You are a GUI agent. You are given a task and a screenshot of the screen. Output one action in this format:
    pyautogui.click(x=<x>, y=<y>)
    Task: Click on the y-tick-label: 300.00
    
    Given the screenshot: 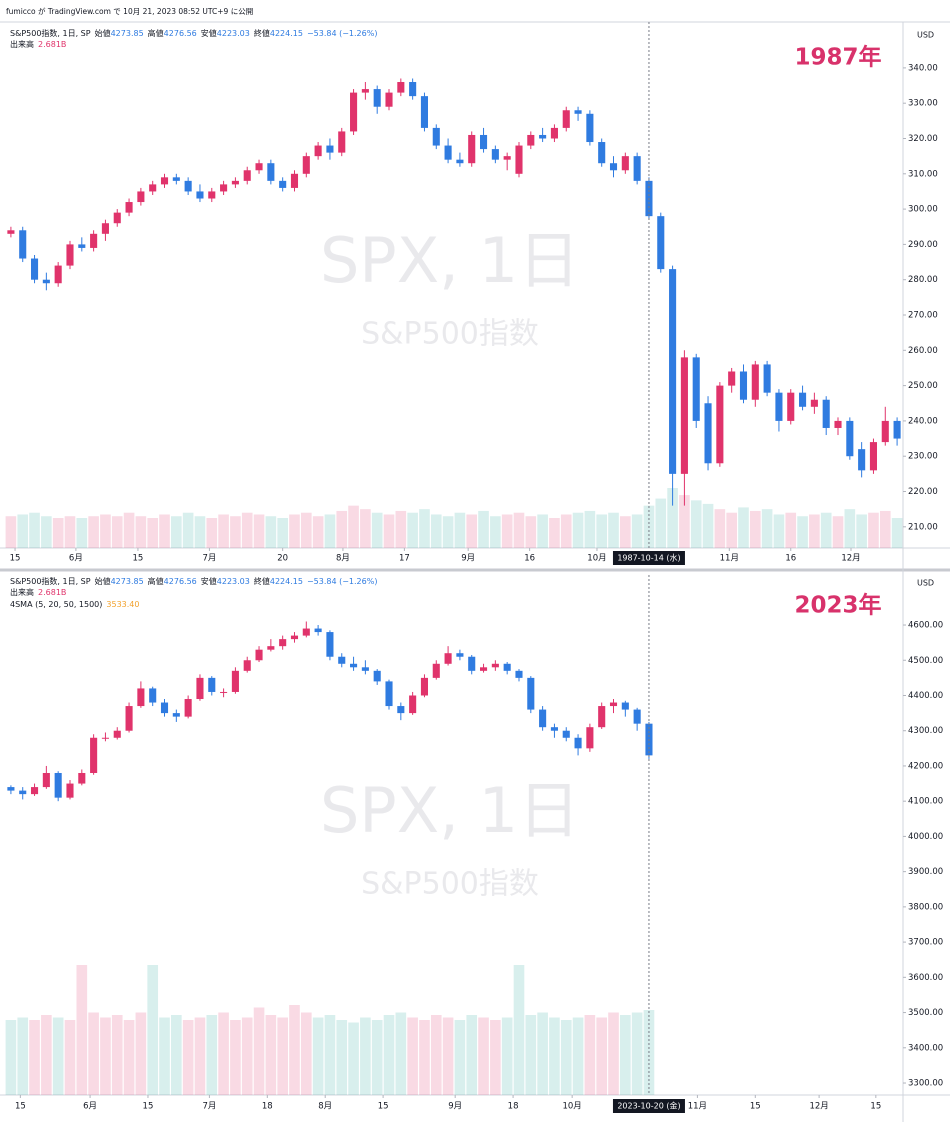 What is the action you would take?
    pyautogui.click(x=923, y=210)
    